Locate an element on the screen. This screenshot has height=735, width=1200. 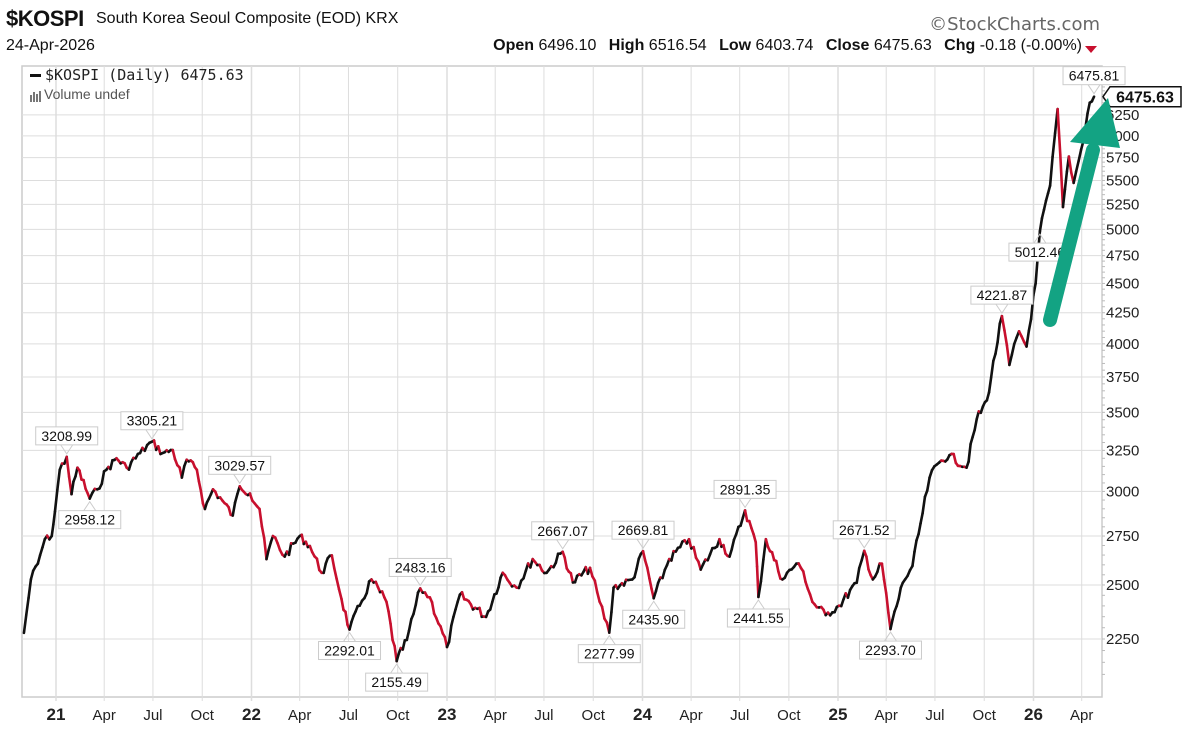
y-tick-label: 4750 is located at coordinates (1122, 256).